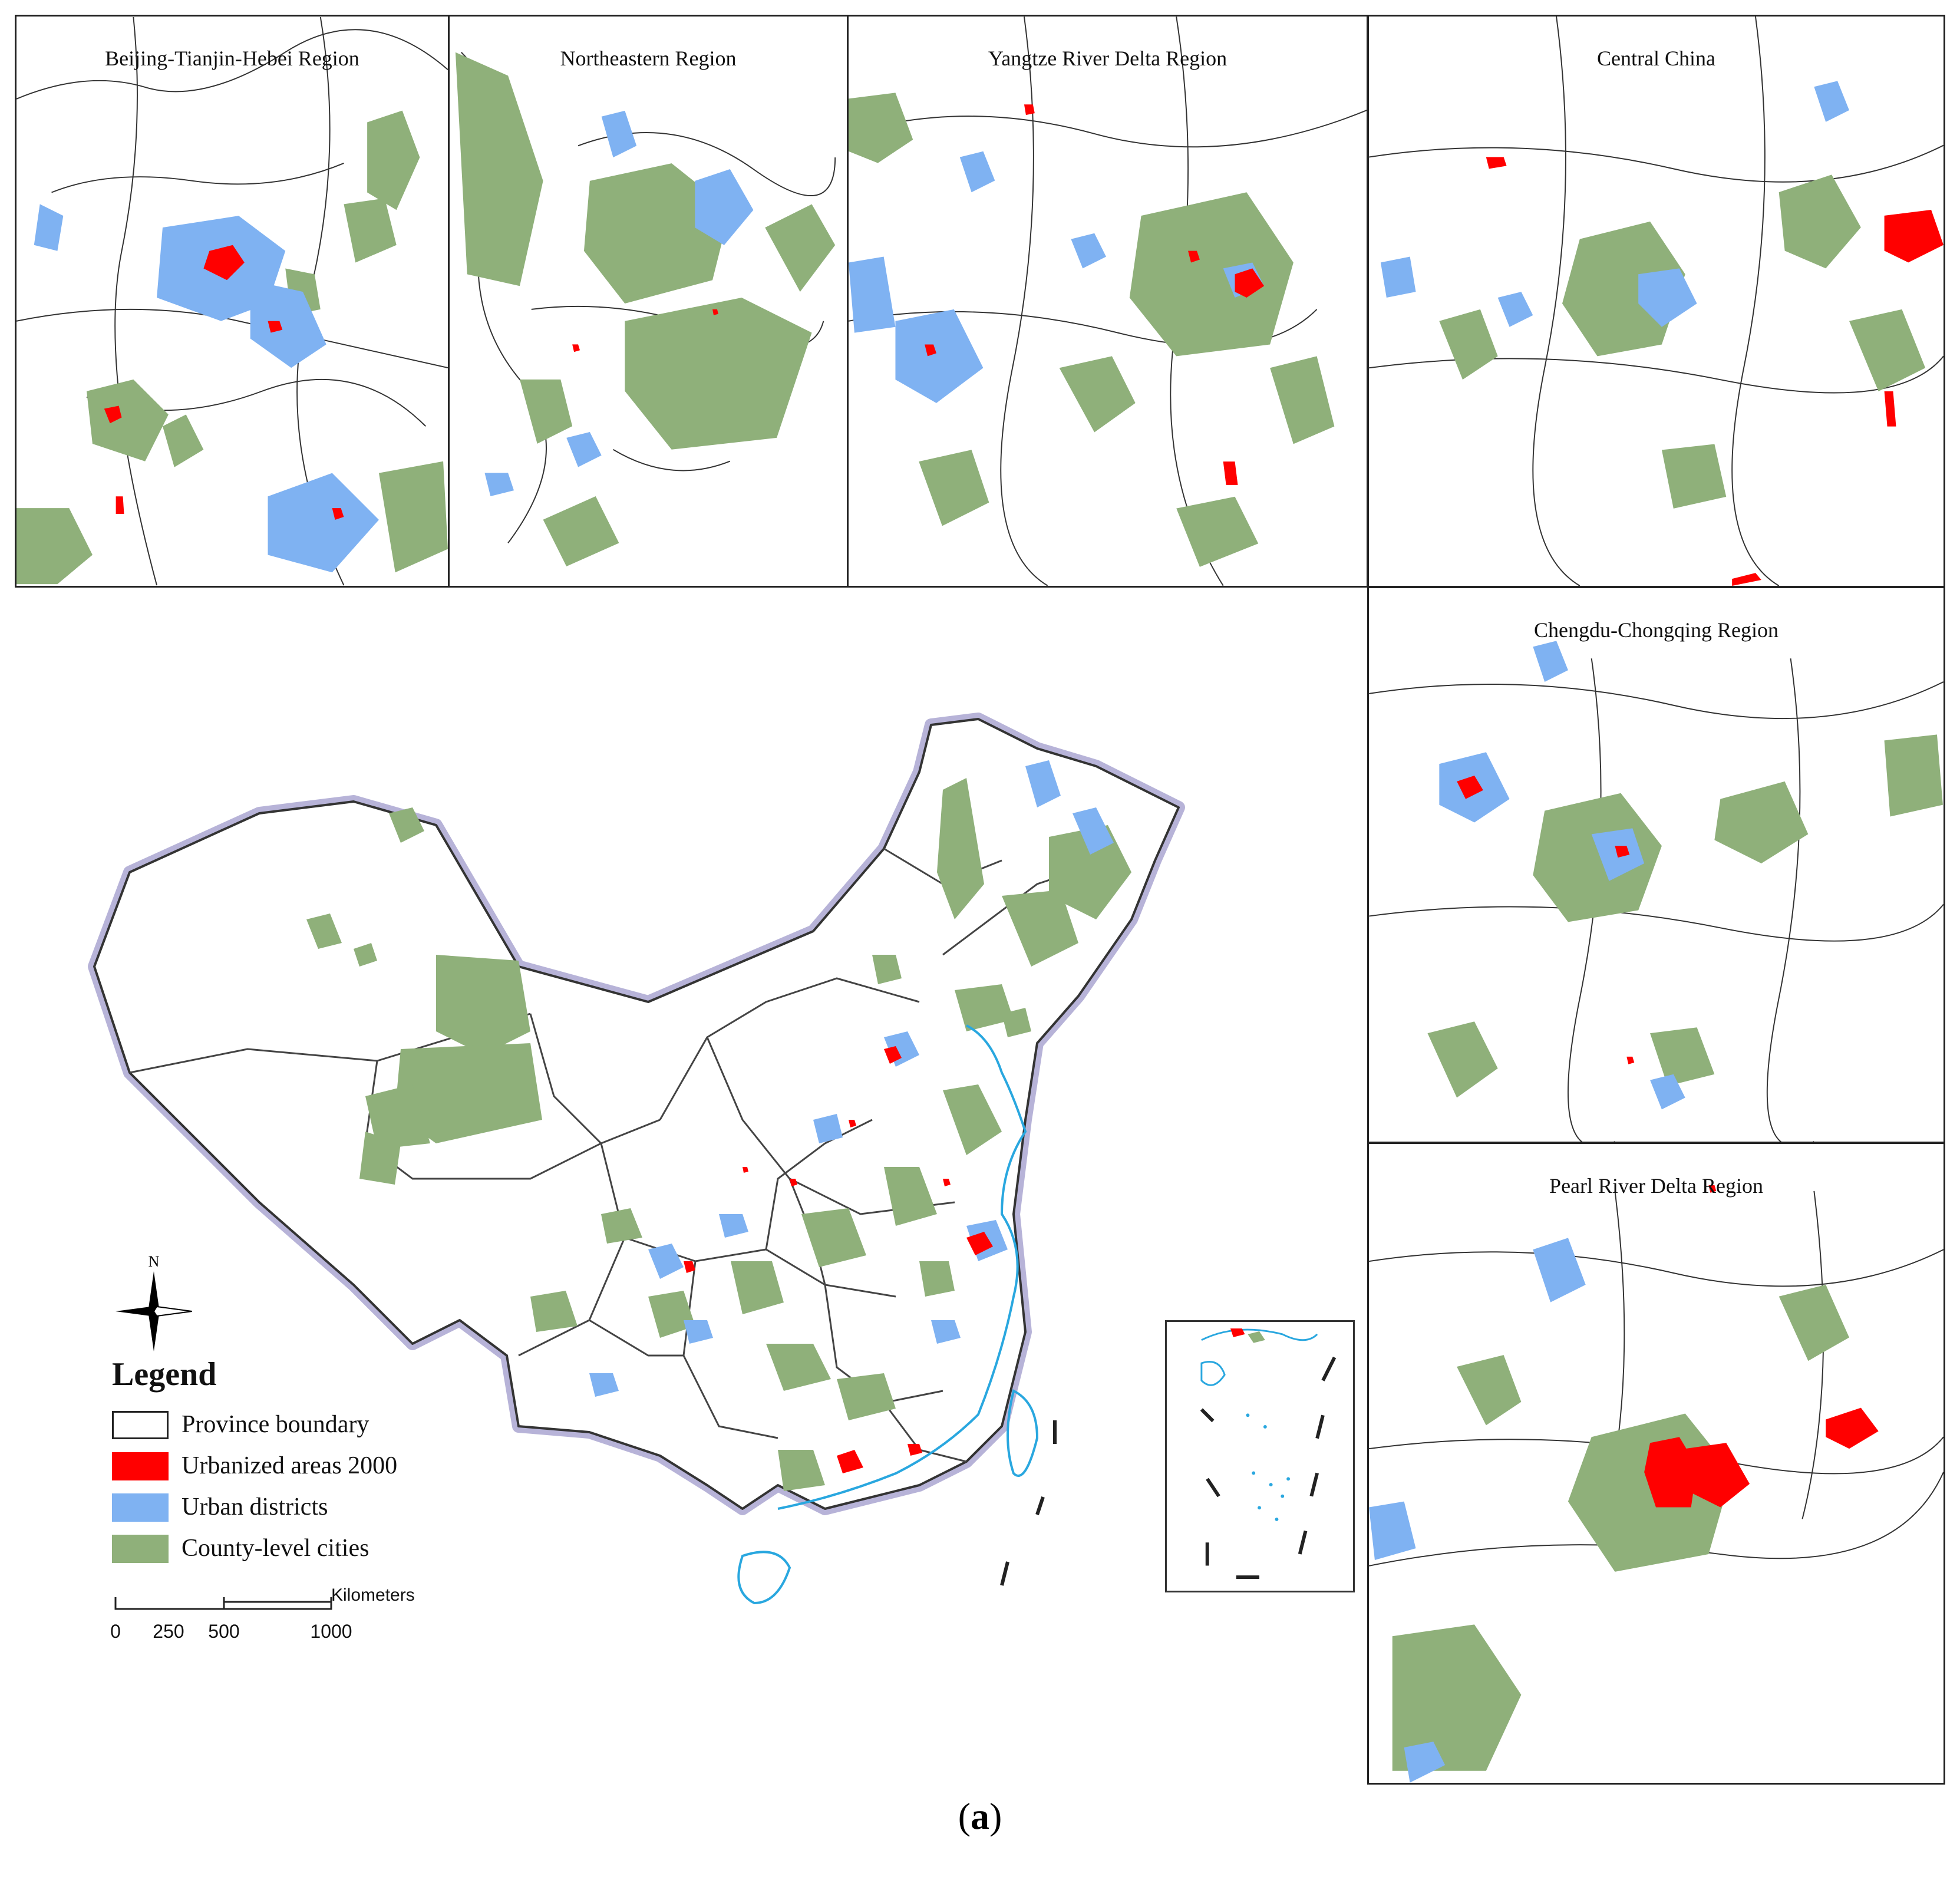 The height and width of the screenshot is (1883, 1960). Describe the element at coordinates (1656, 891) in the screenshot. I see `map-chq` at that location.